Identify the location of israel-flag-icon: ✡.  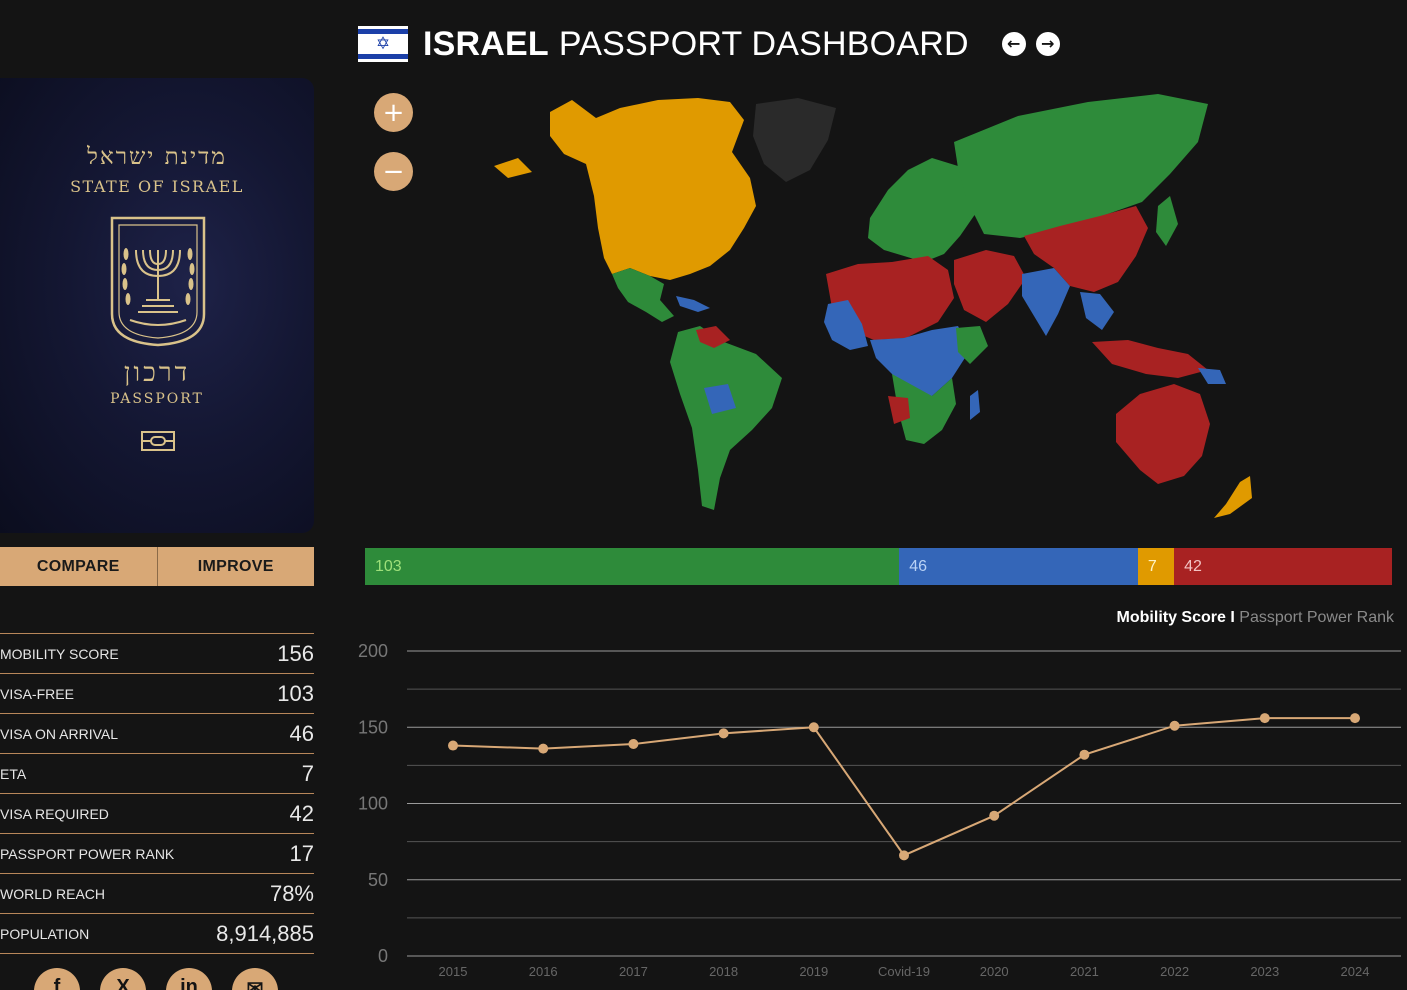
(383, 44).